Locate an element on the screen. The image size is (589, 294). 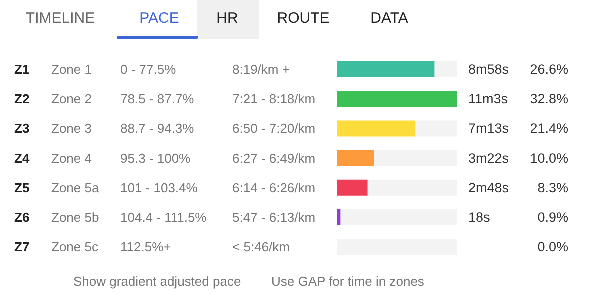
y-tick-label: Z6 is located at coordinates (22, 217).